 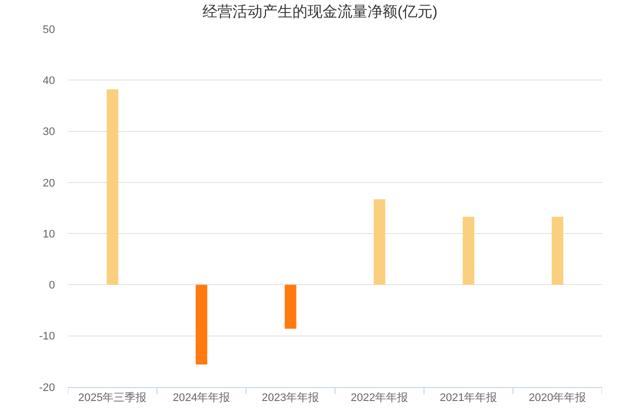 What do you see at coordinates (48, 183) in the screenshot?
I see `y-tick-label: 20` at bounding box center [48, 183].